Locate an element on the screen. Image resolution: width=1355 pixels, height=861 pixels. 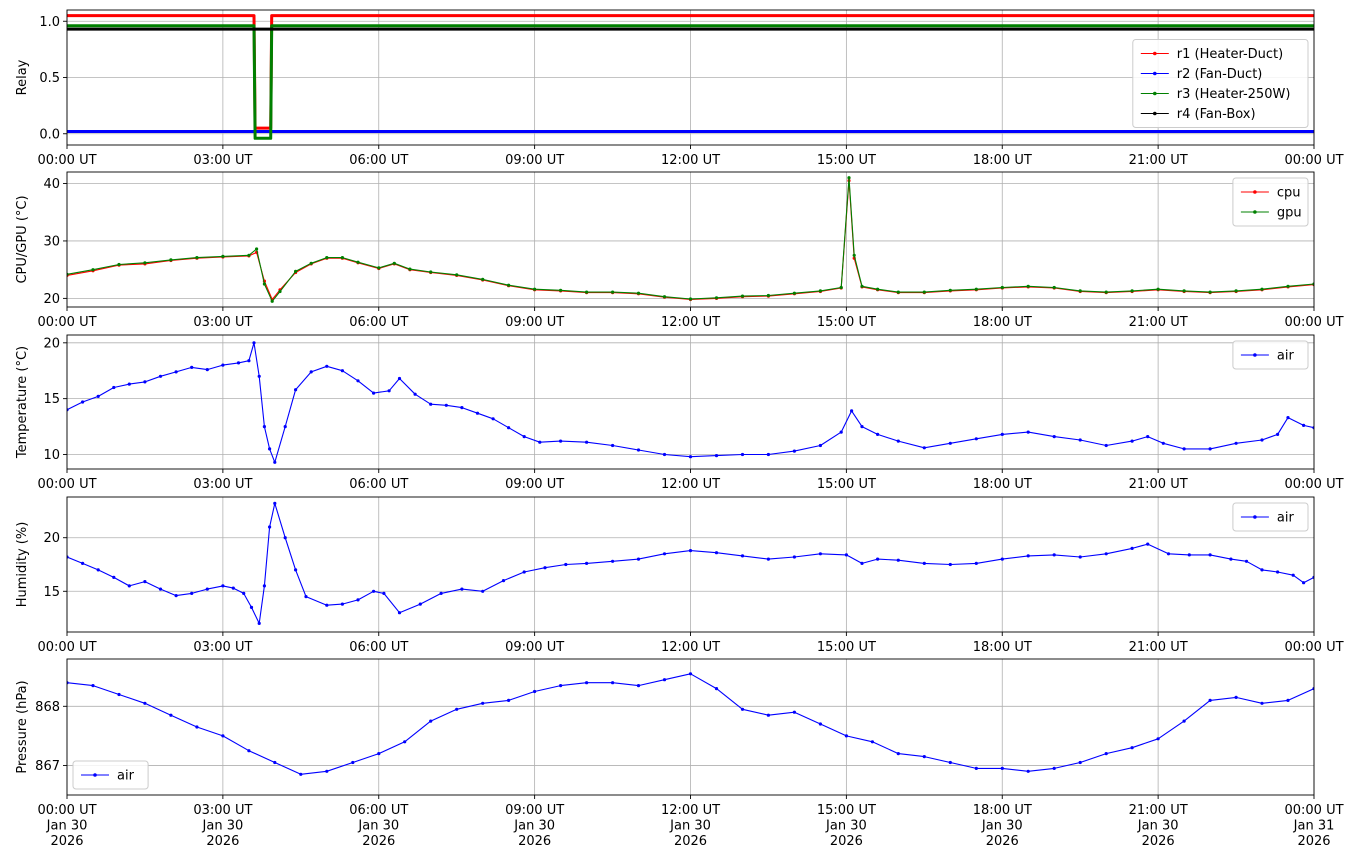
x-tick-label: 21:00 UT is located at coordinates (1158, 647).